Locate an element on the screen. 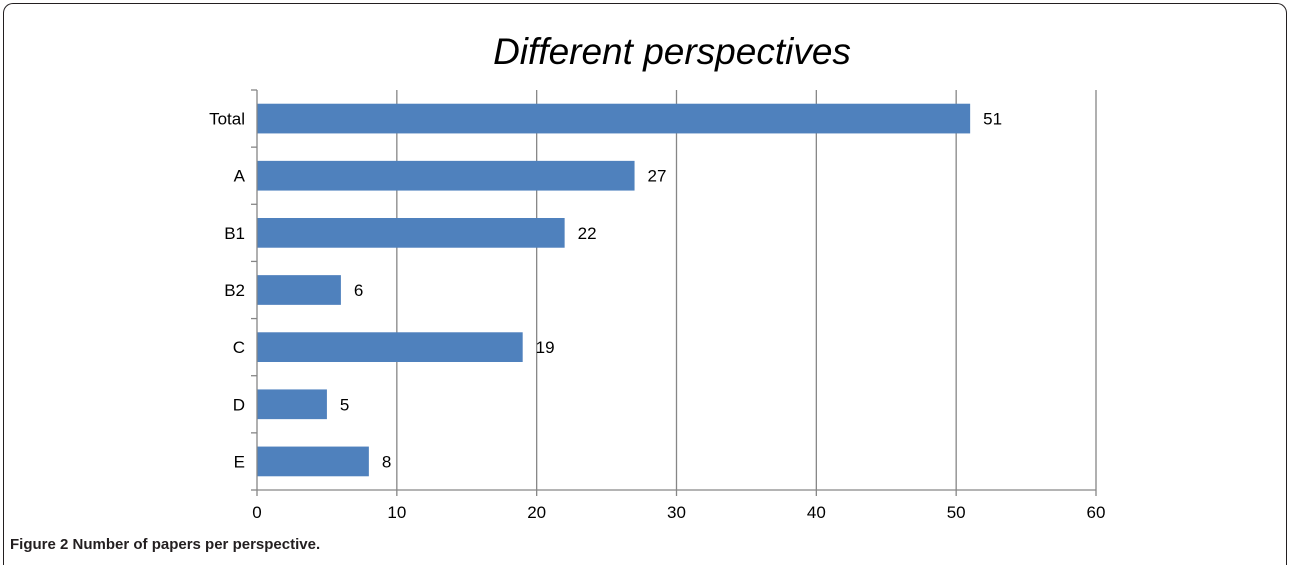  category-label-C: C is located at coordinates (239, 347).